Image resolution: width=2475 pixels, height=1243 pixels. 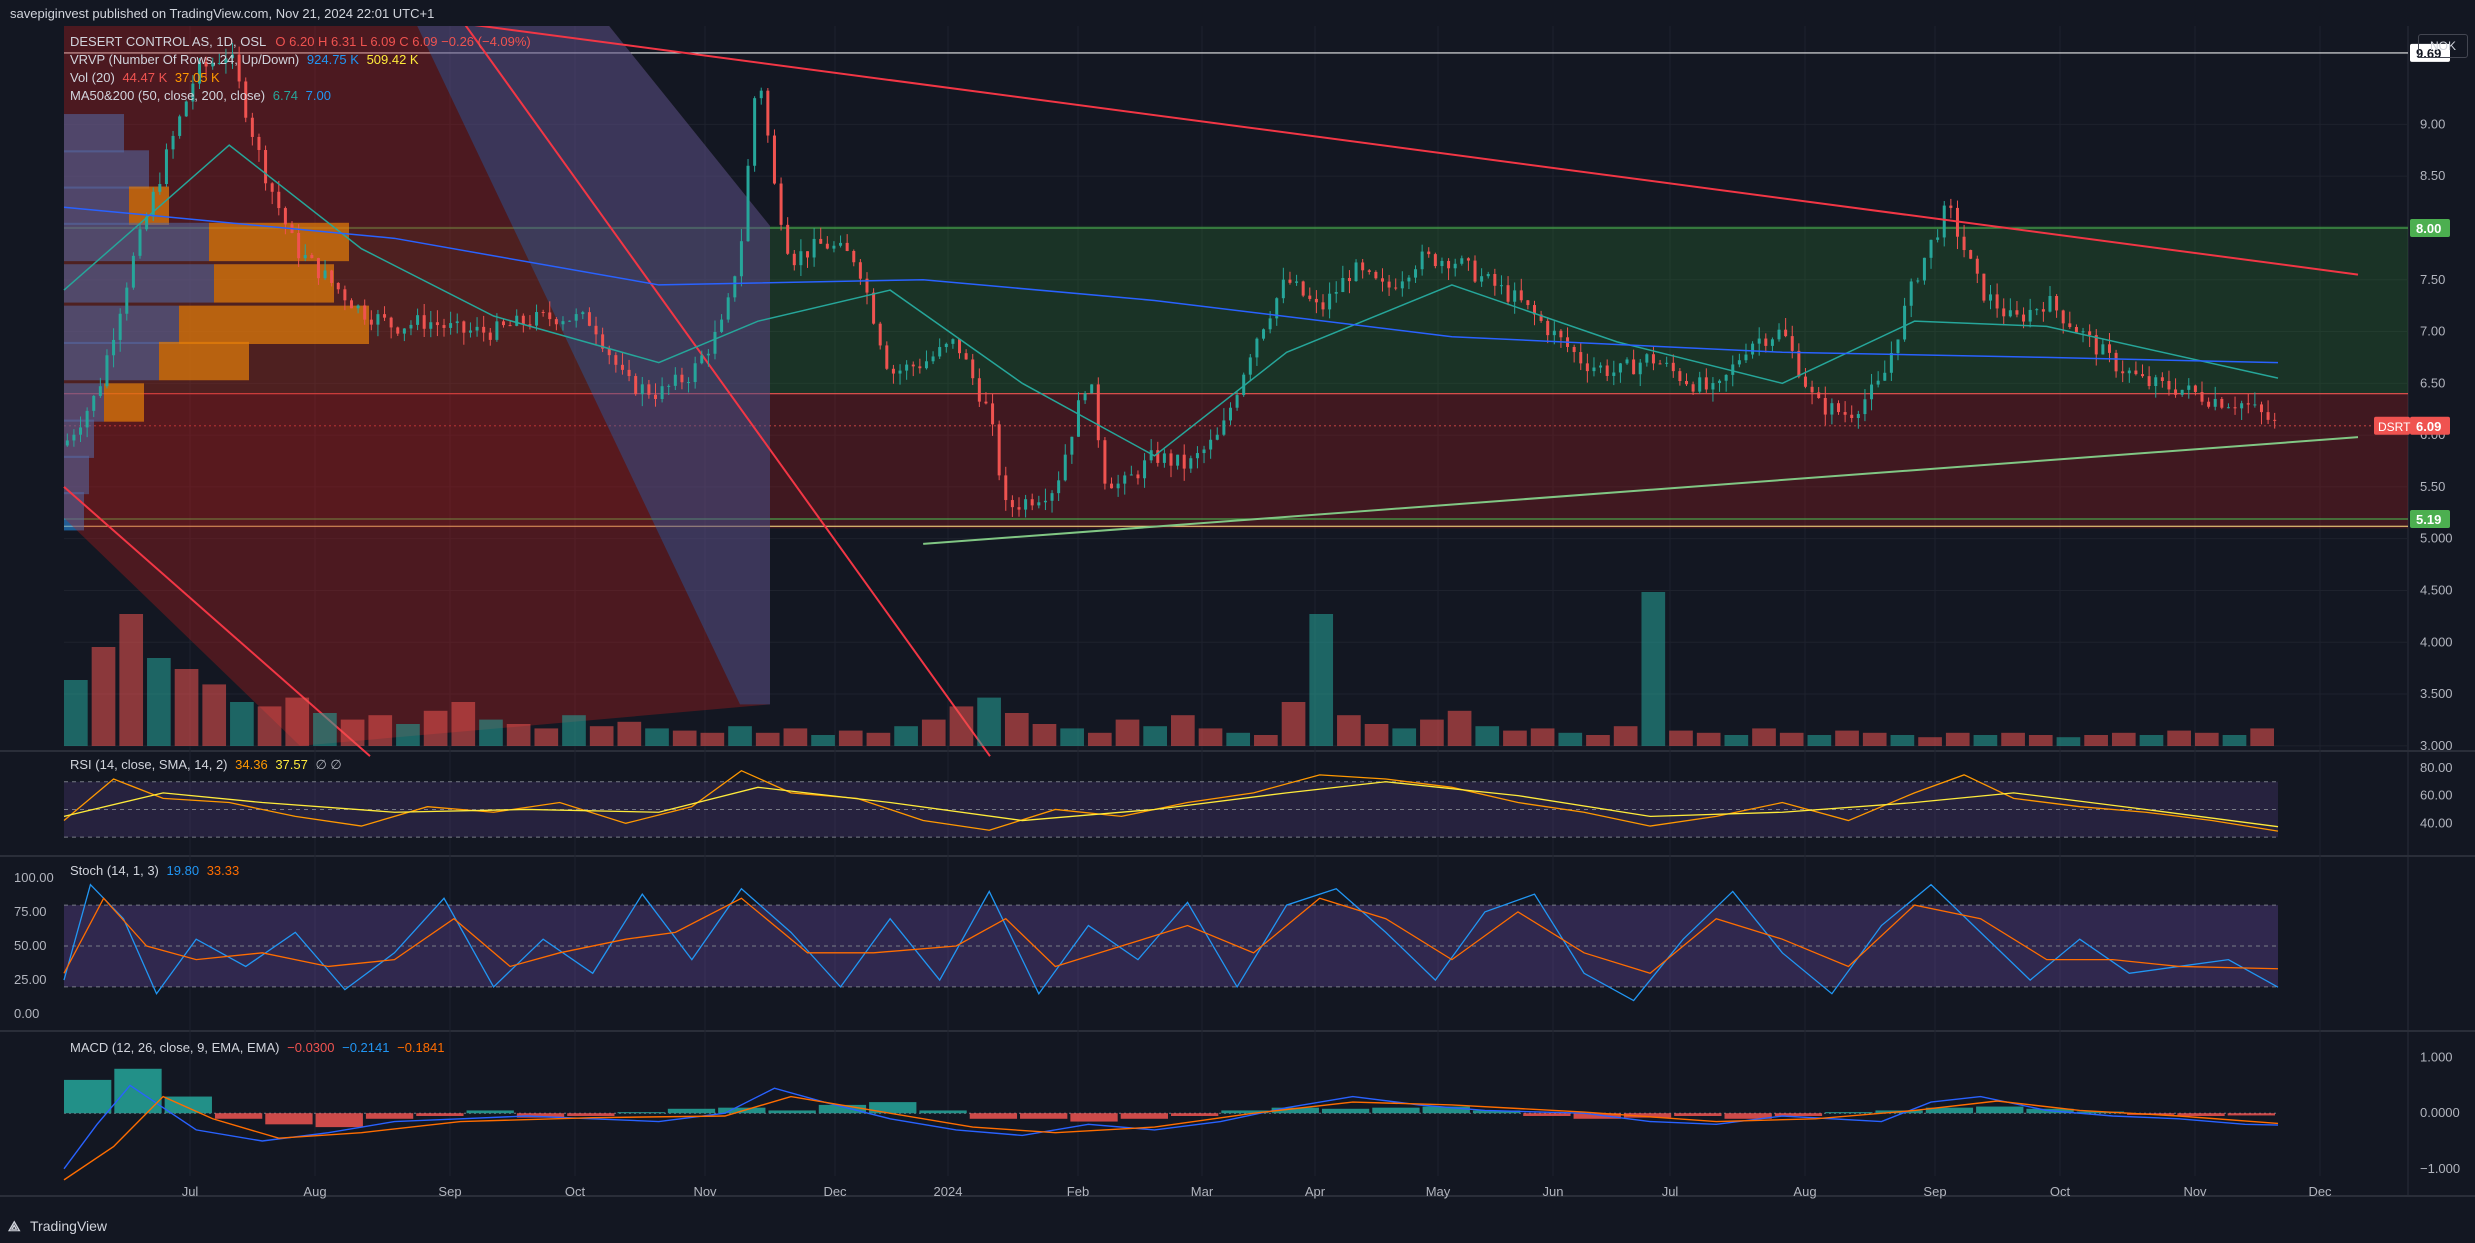 I want to click on currency-button: NOK, so click(x=2443, y=46).